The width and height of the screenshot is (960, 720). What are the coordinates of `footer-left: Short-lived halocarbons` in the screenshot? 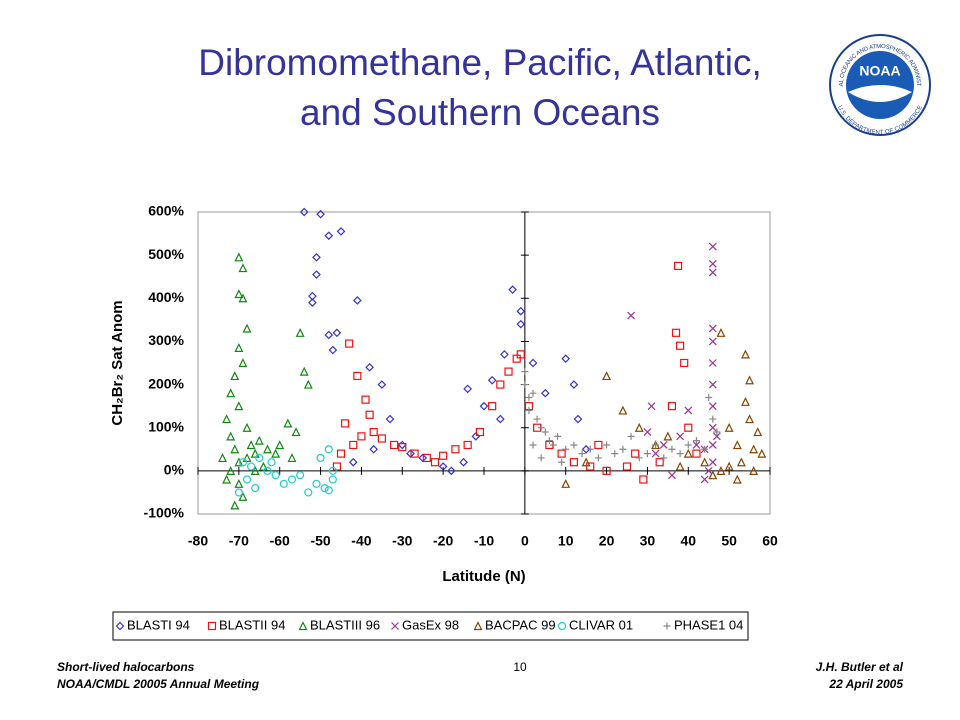 It's located at (126, 667).